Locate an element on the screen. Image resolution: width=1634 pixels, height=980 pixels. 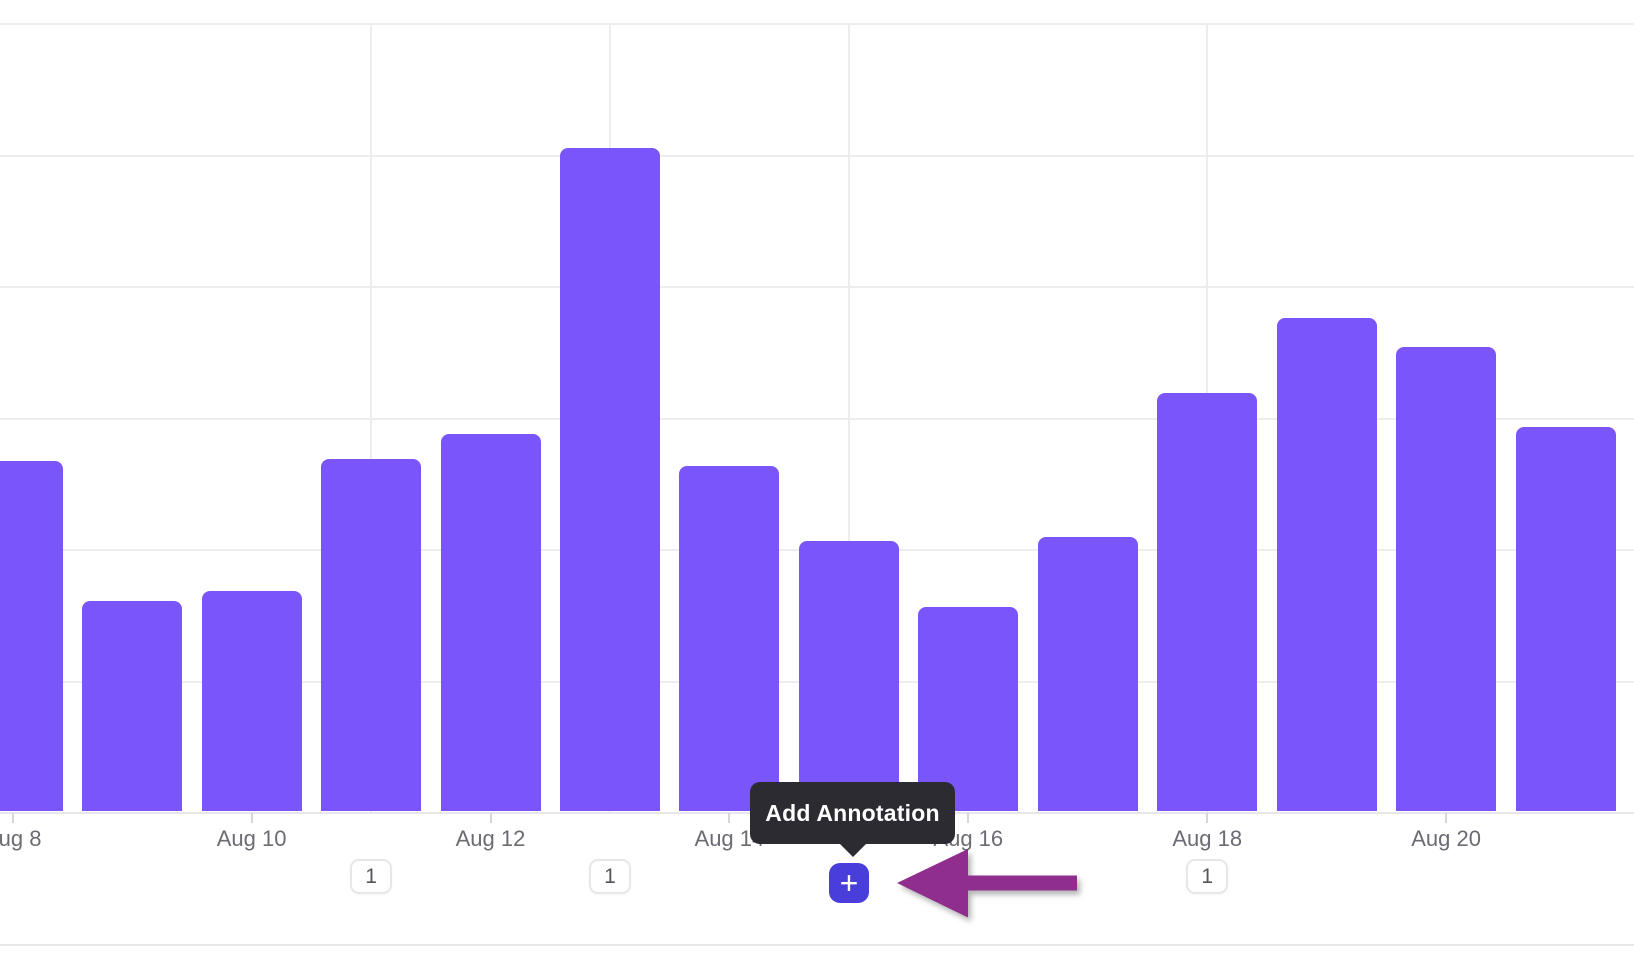
x-tick-label: Aug 10 is located at coordinates (251, 838).